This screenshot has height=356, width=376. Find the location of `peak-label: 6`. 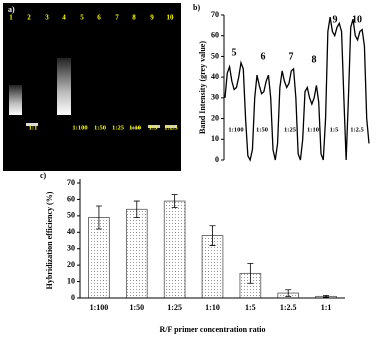

peak-label: 6 is located at coordinates (263, 56).